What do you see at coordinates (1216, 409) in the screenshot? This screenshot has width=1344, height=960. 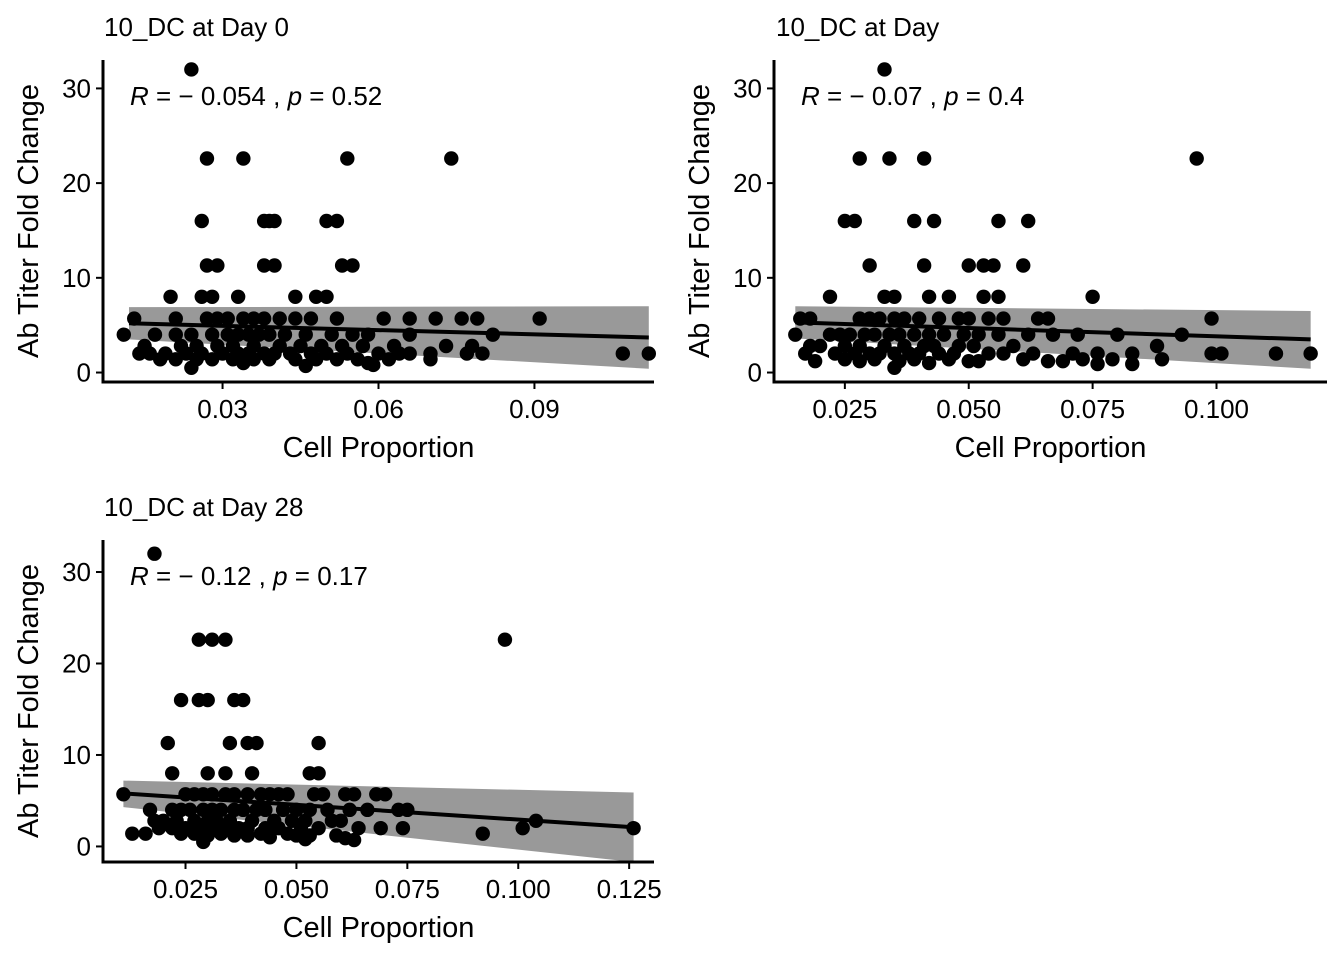 I see `x-tick-label: 0.100` at bounding box center [1216, 409].